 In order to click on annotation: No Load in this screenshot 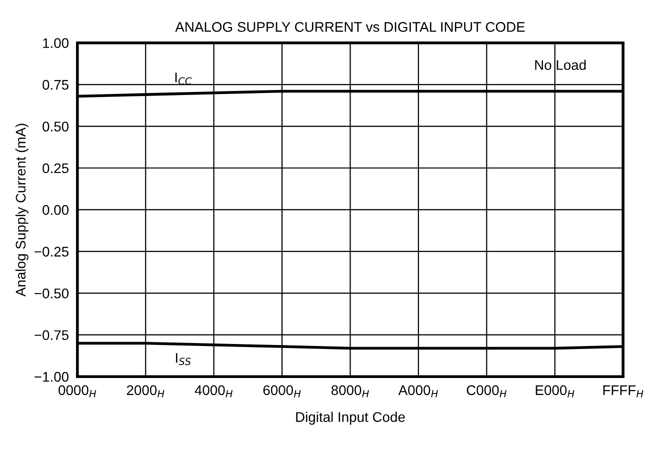, I will do `click(560, 65)`.